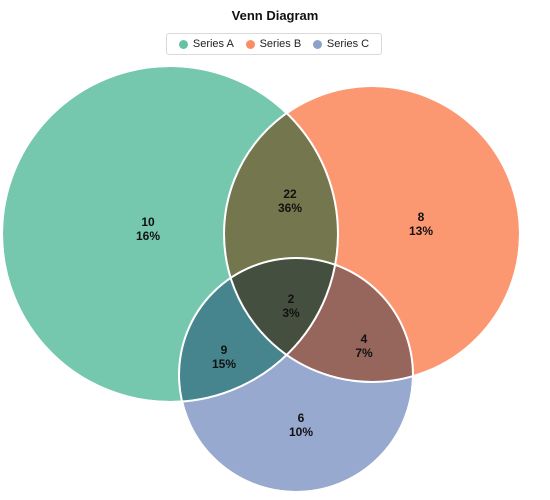 This screenshot has width=550, height=500. I want to click on region-percent-ac: 15%, so click(224, 364).